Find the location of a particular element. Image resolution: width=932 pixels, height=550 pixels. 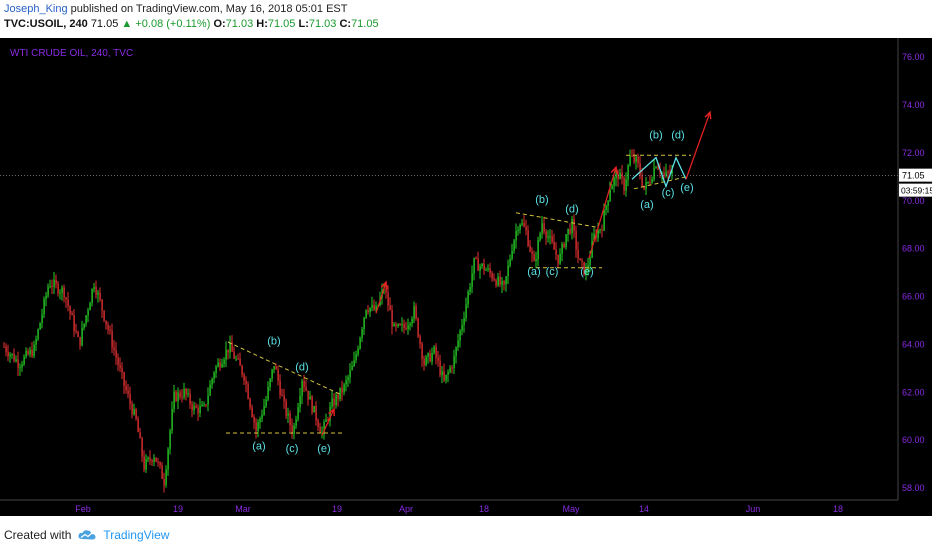

price-change: ▲ +0.08 (+0.11%) is located at coordinates (166, 24).